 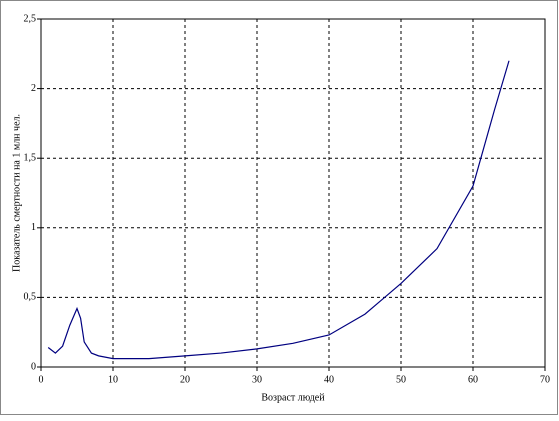 I want to click on y-tick-label: 2,5, so click(x=30, y=18).